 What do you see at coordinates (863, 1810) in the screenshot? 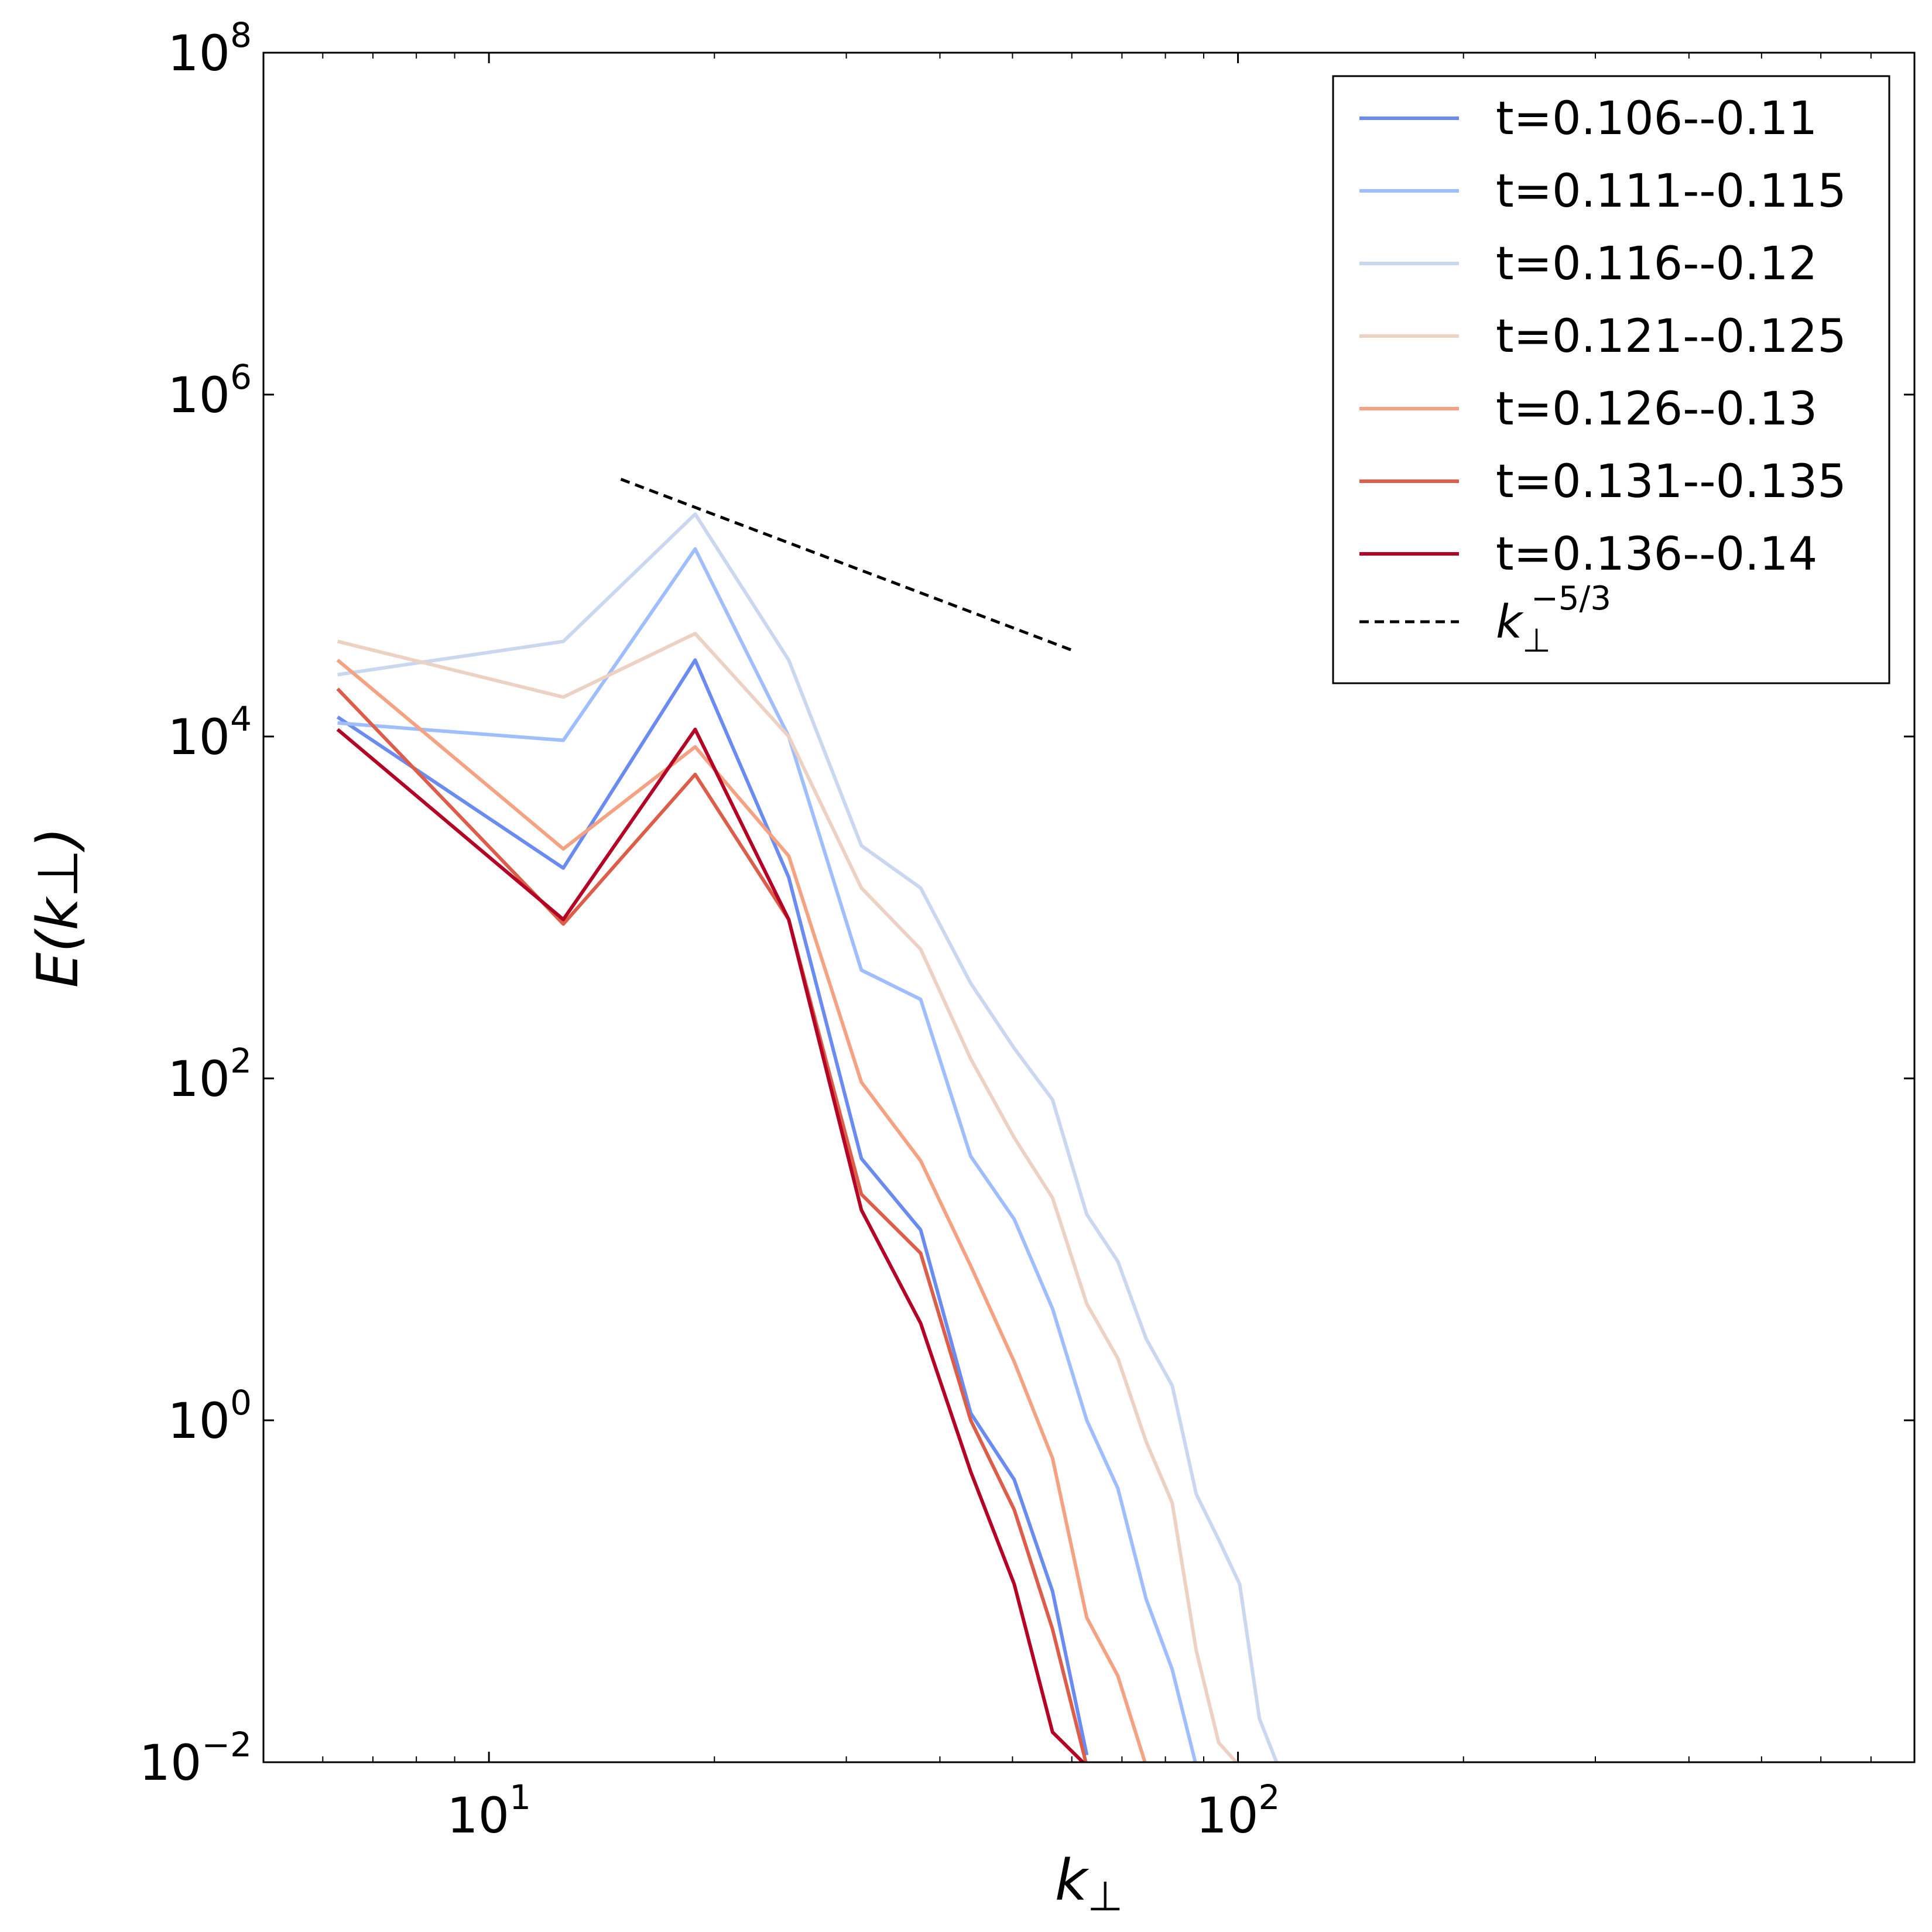
I see `x-tick-labels: 10¹ 10²` at bounding box center [863, 1810].